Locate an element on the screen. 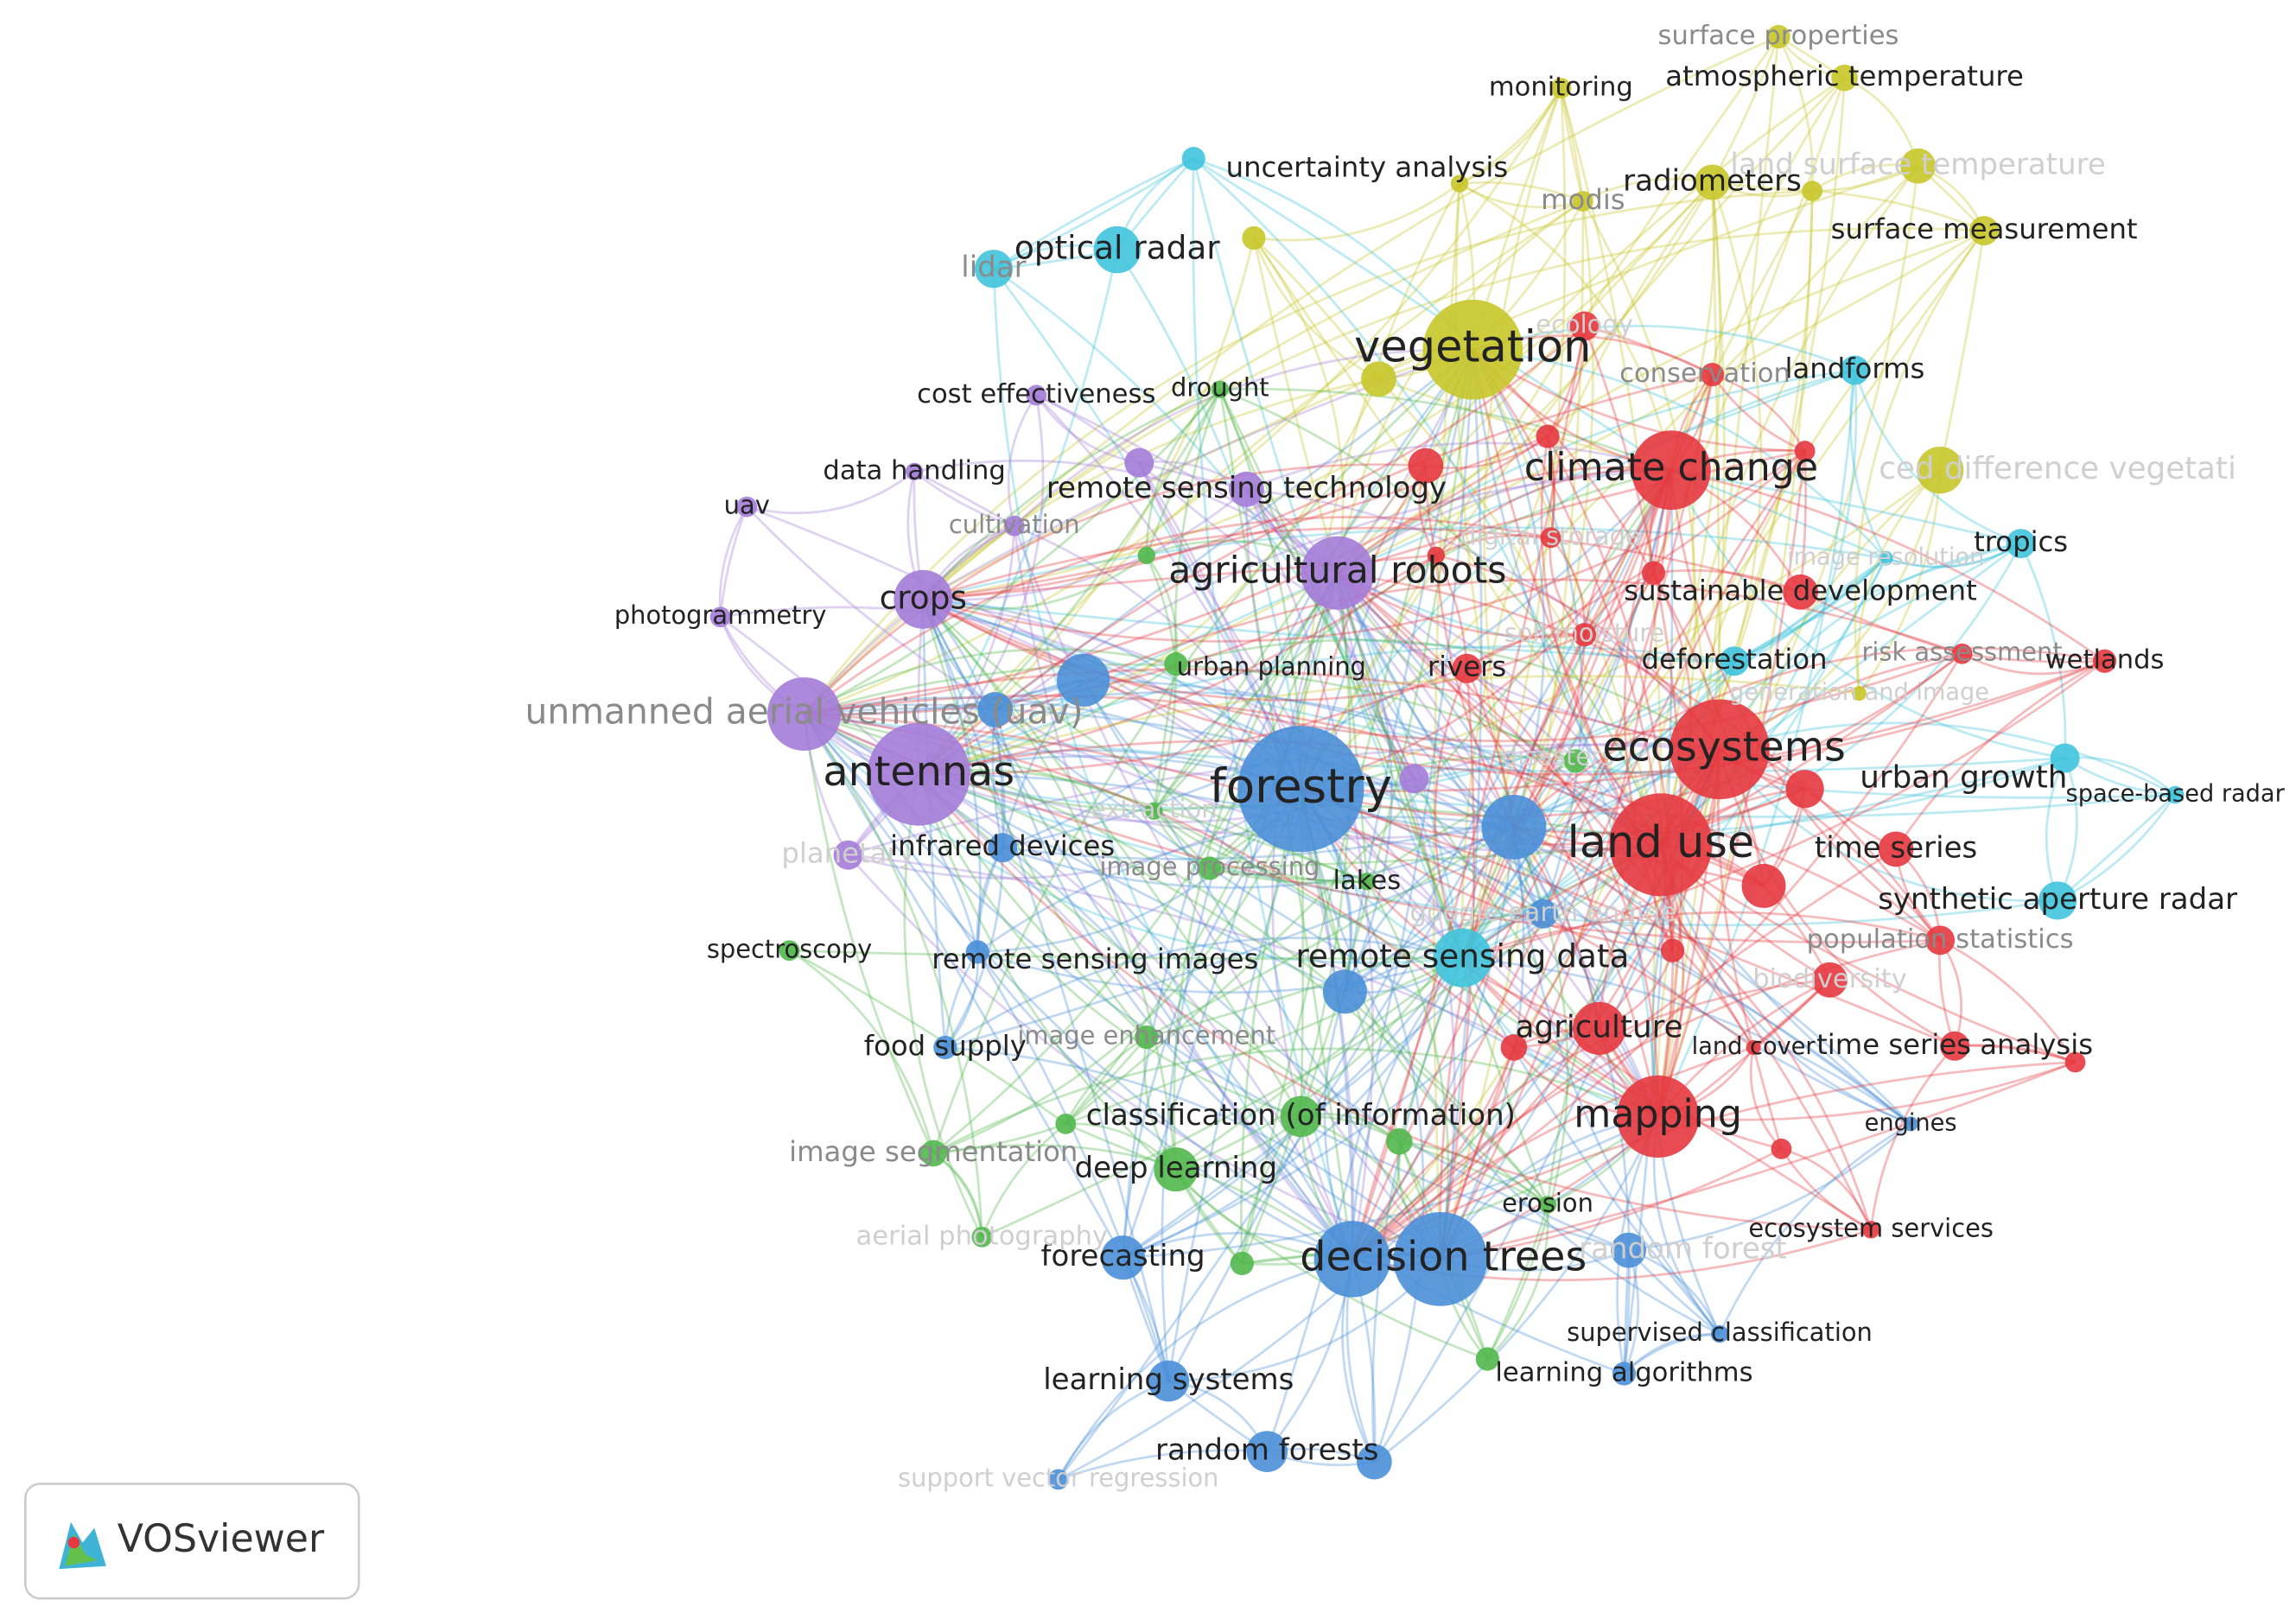 This screenshot has height=1619, width=2296. node-label: atmospheric temperature is located at coordinates (1844, 76).